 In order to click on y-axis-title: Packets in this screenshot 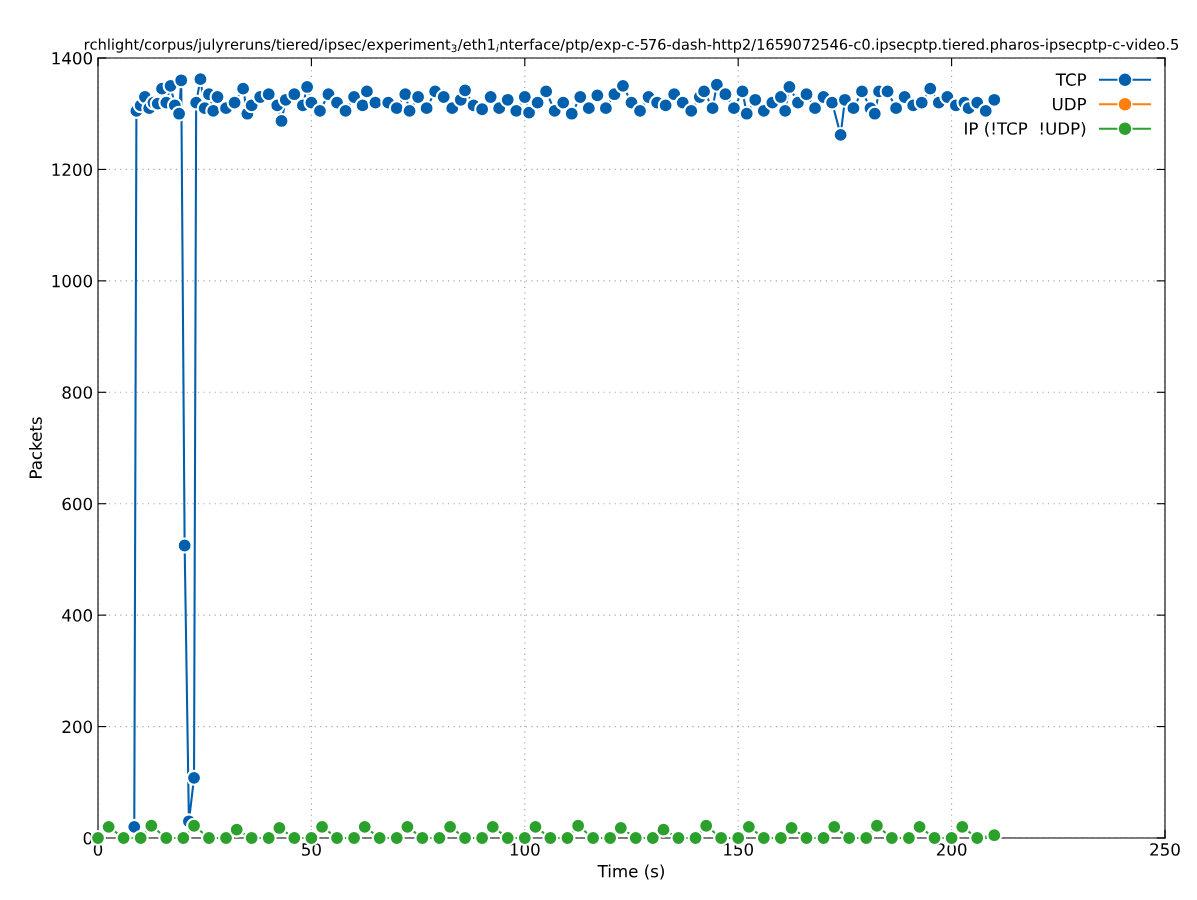, I will do `click(35, 447)`.